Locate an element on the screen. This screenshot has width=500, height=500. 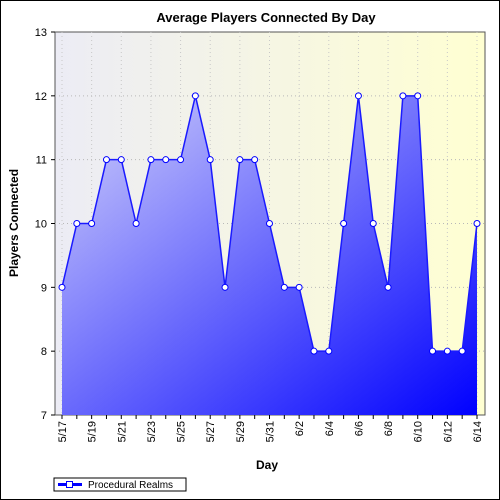
legend-box is located at coordinates (120, 484).